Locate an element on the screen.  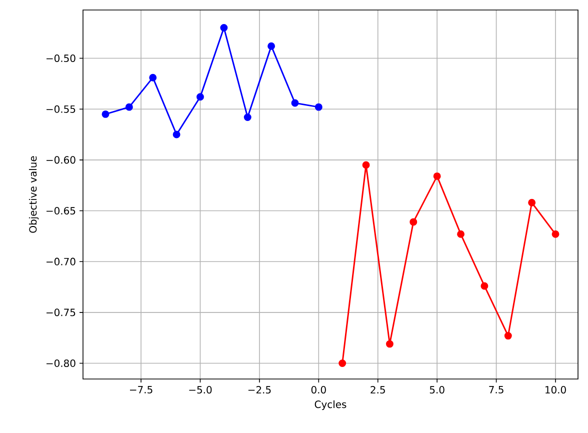
x-tick-label: −7.5 is located at coordinates (141, 390).